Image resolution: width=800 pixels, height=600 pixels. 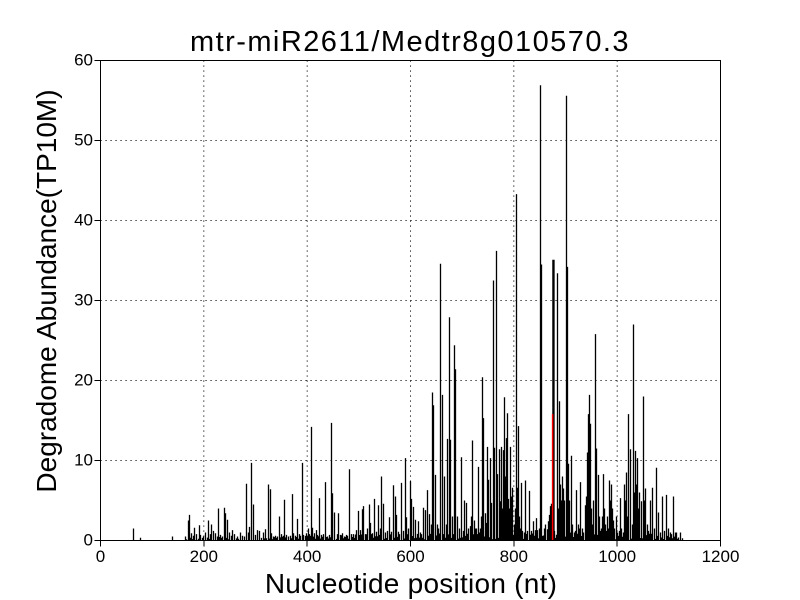 What do you see at coordinates (514, 556) in the screenshot?
I see `svg-text: 800` at bounding box center [514, 556].